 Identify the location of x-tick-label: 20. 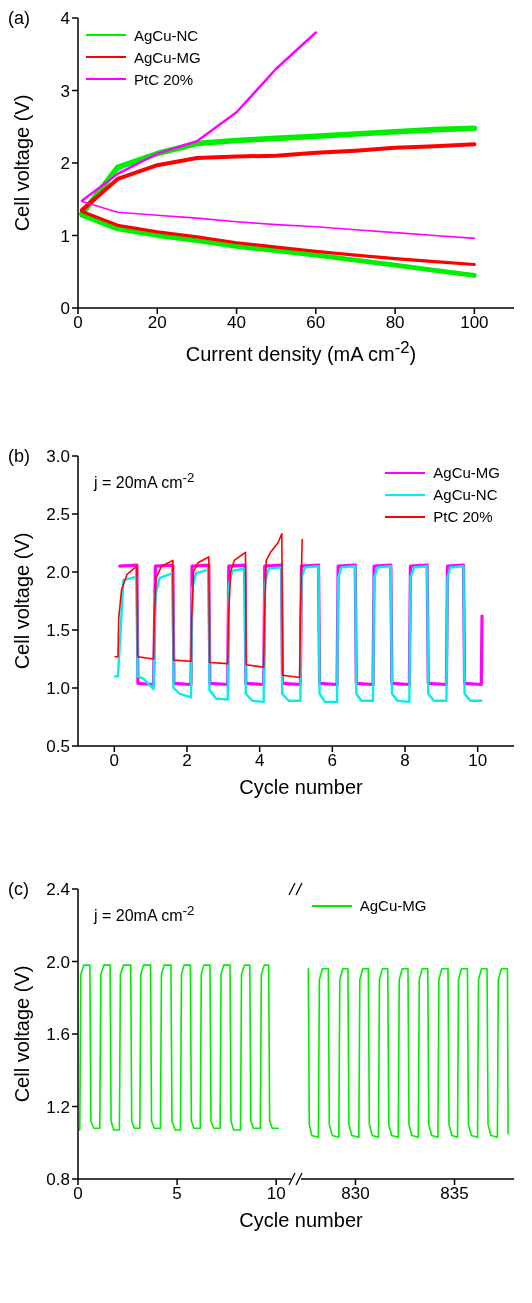
(157, 323).